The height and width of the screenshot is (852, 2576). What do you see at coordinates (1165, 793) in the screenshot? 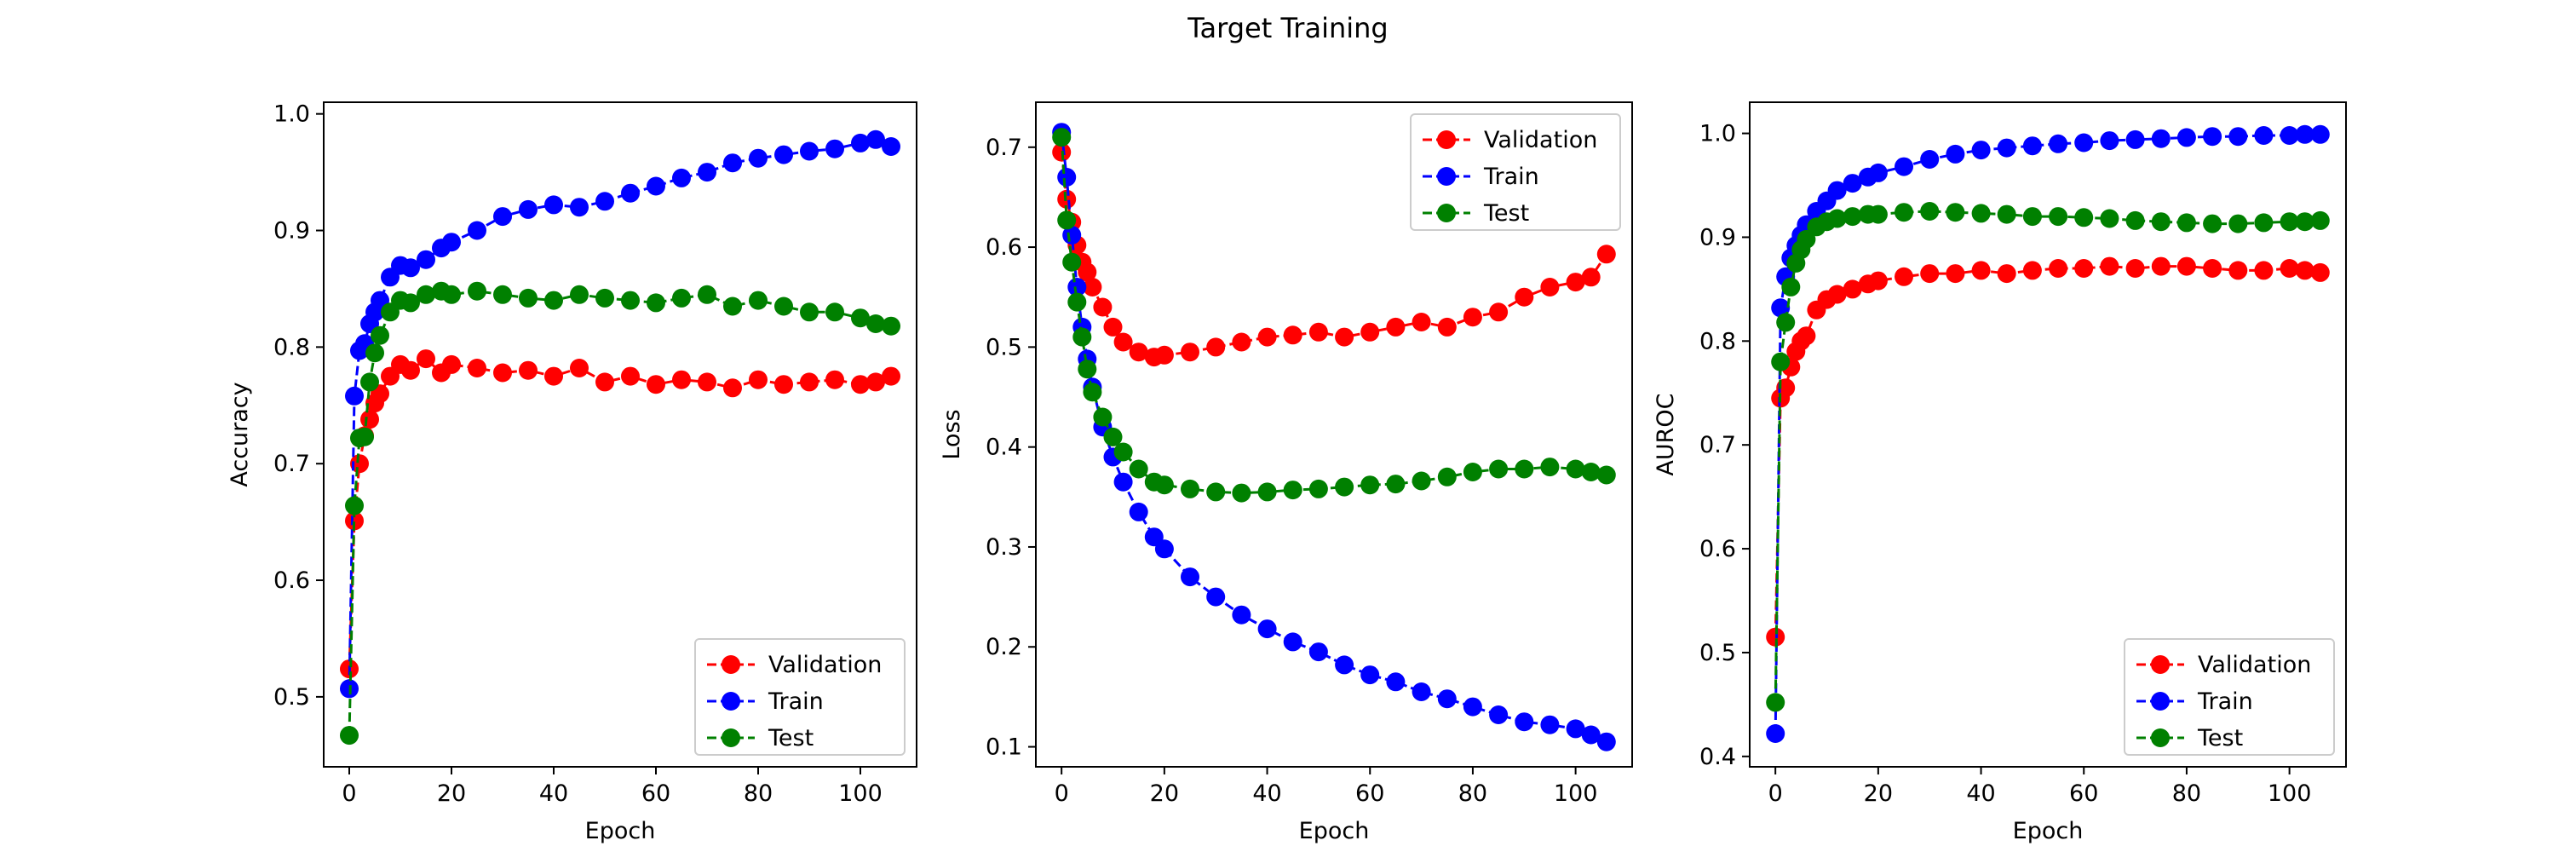
I see `x-tick-label: 20` at bounding box center [1165, 793].